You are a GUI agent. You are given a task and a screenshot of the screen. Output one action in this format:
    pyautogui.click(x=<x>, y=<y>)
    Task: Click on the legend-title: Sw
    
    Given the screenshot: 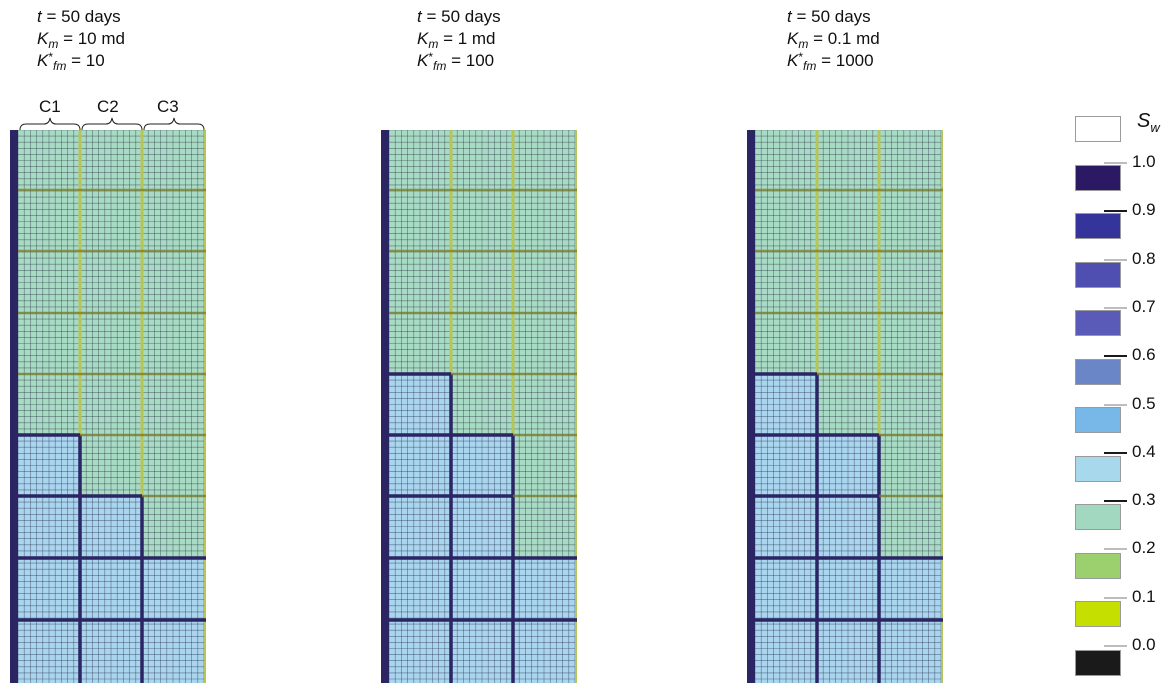 What is the action you would take?
    pyautogui.click(x=1148, y=122)
    